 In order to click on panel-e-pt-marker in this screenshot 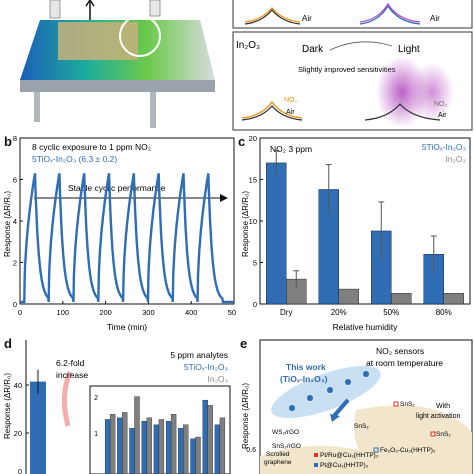, I will do `click(316, 465)`.